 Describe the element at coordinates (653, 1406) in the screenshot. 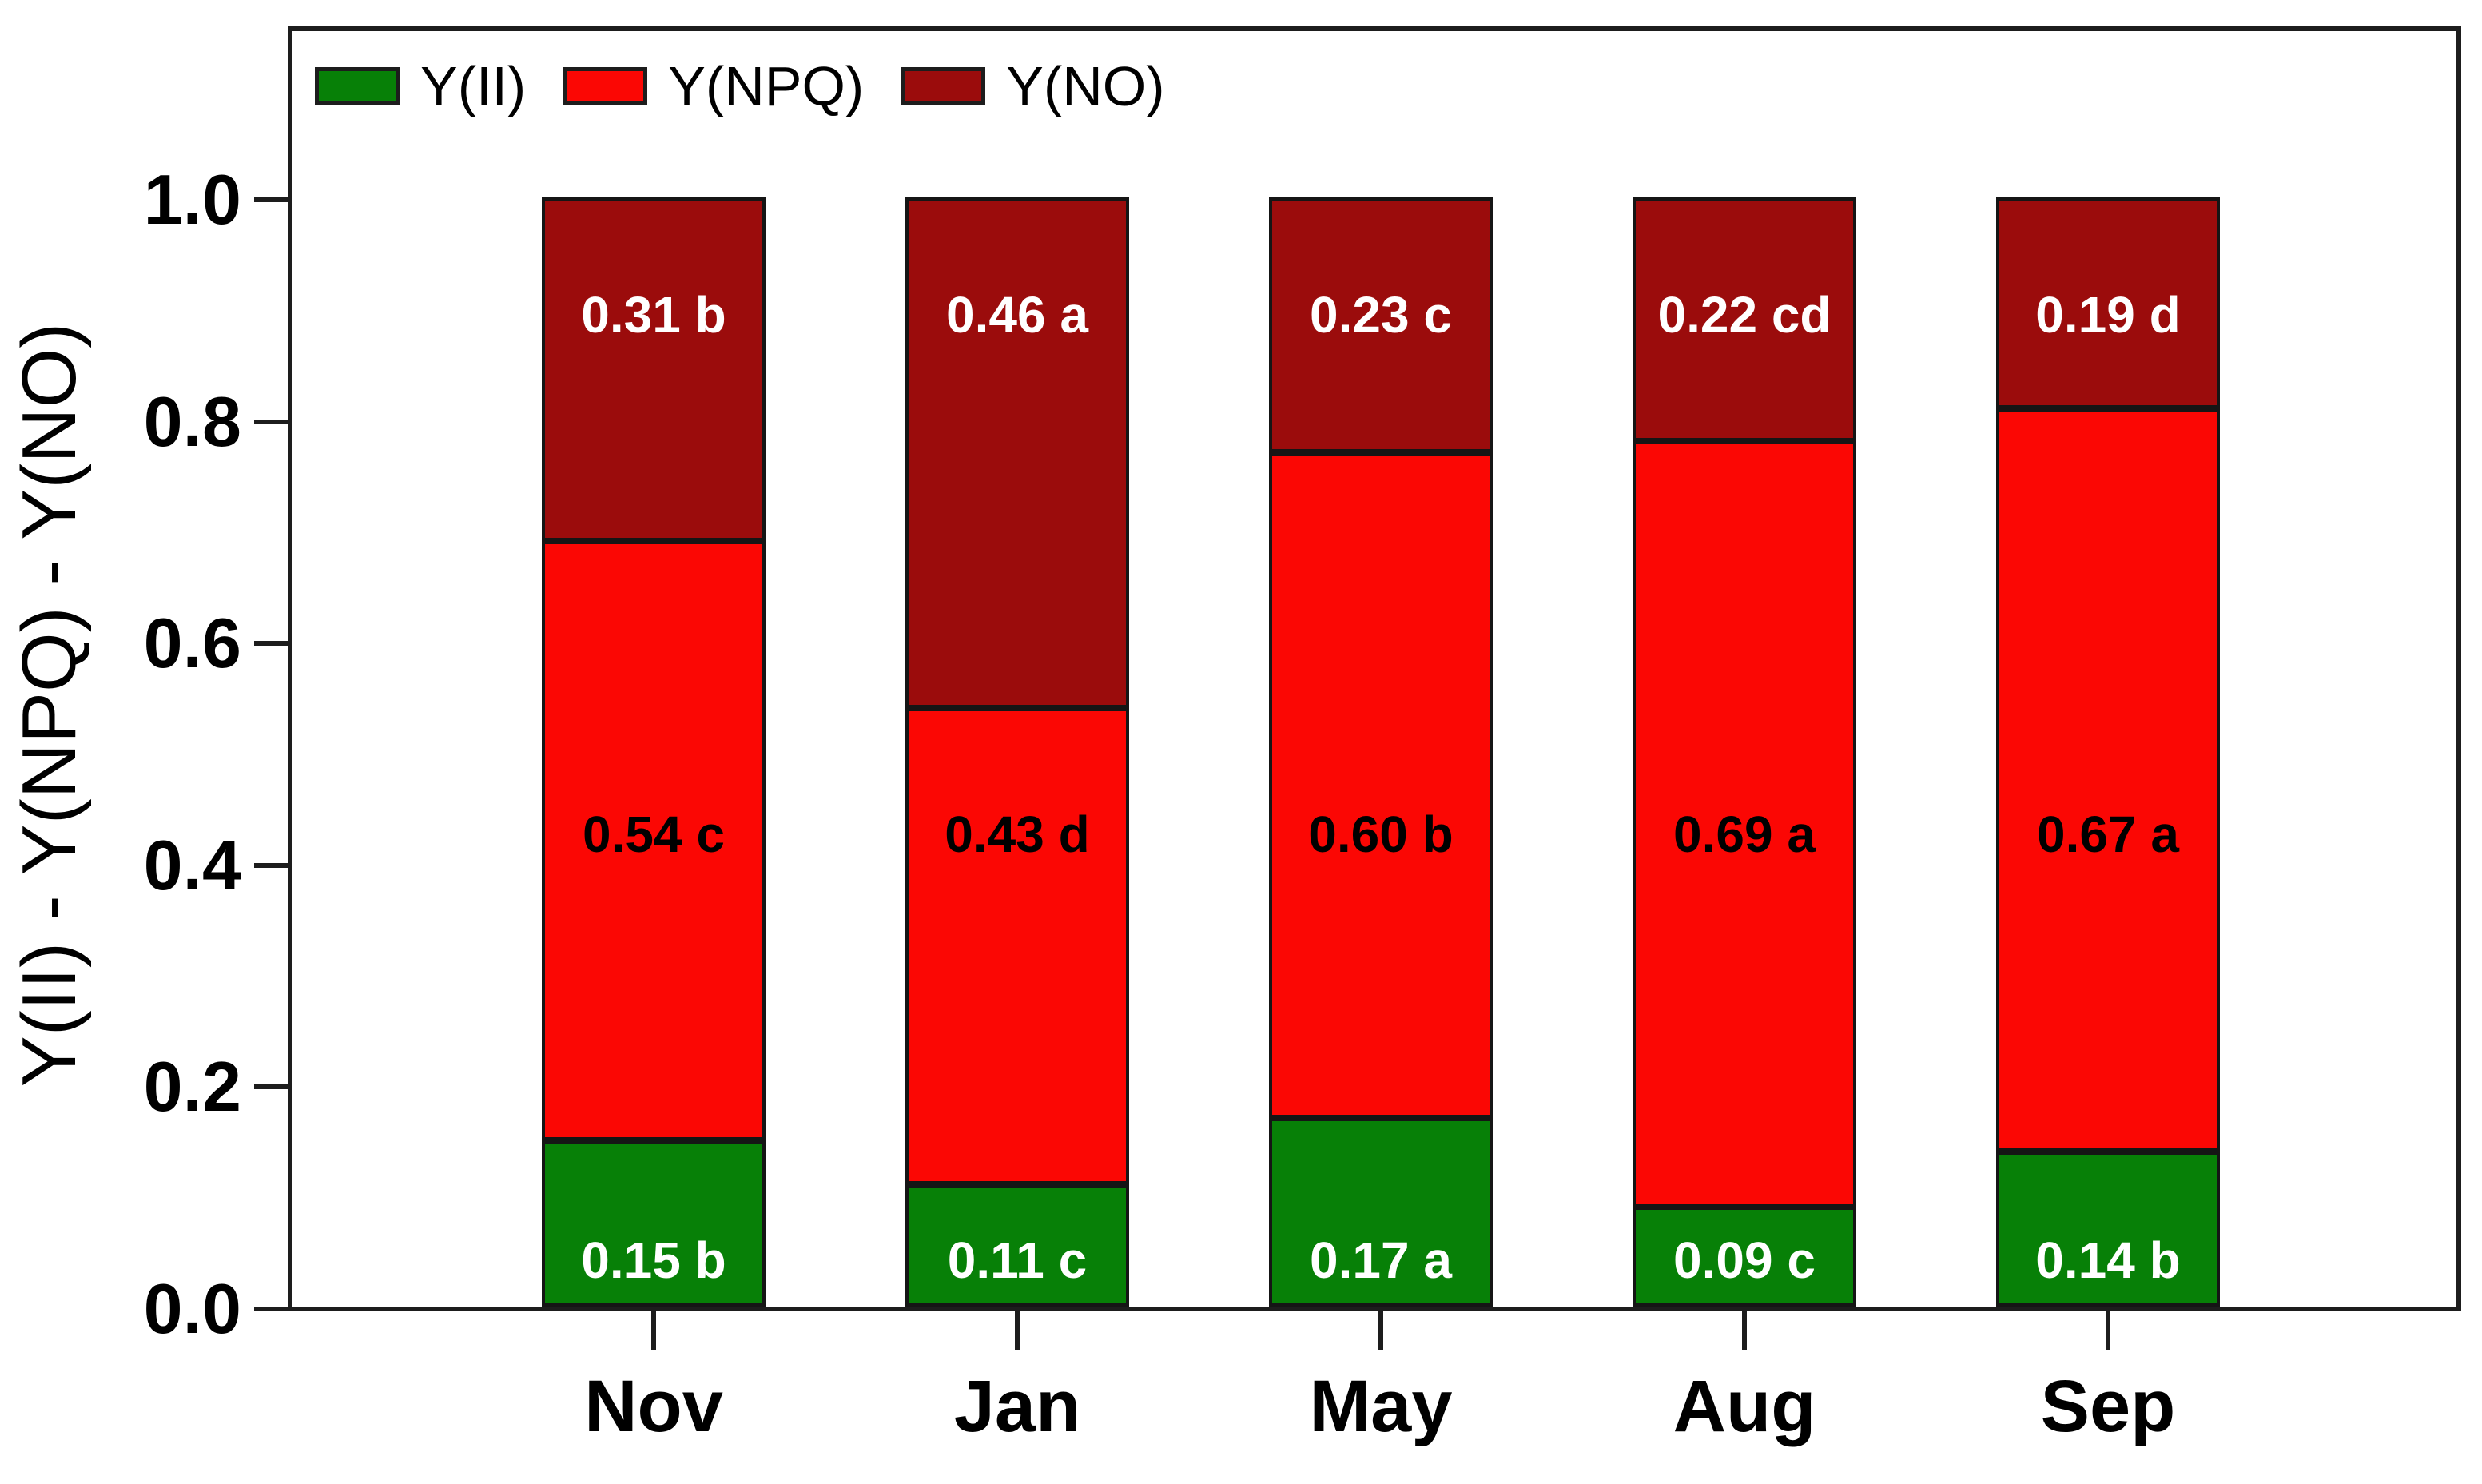

I see `x-tick-label-nov: Nov` at that location.